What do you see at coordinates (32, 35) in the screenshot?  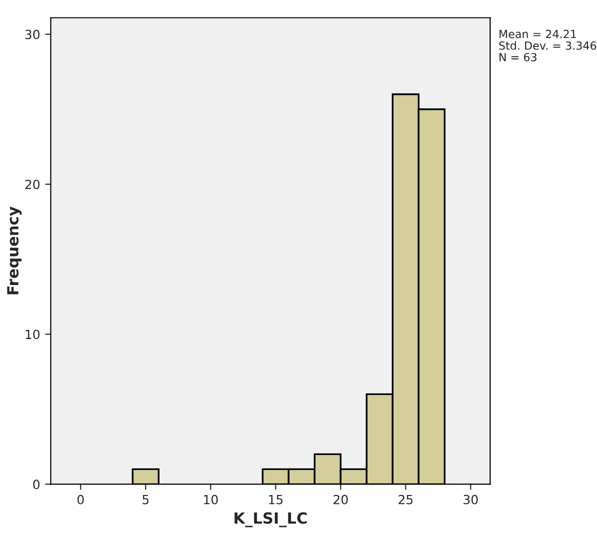 I see `y-tick-label: 30` at bounding box center [32, 35].